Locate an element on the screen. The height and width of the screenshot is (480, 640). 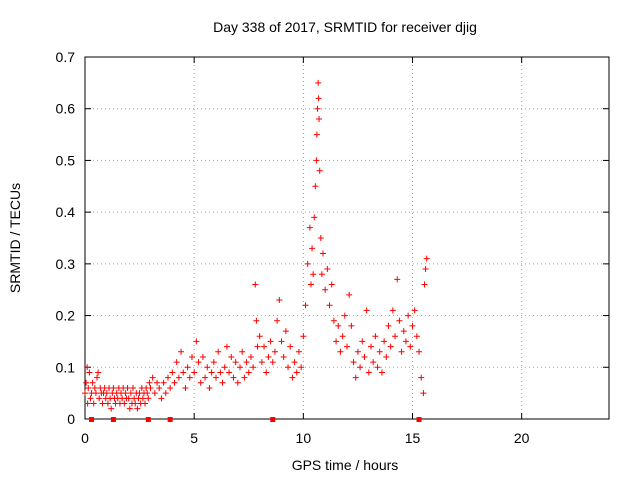
gap-markers is located at coordinates (255, 419).